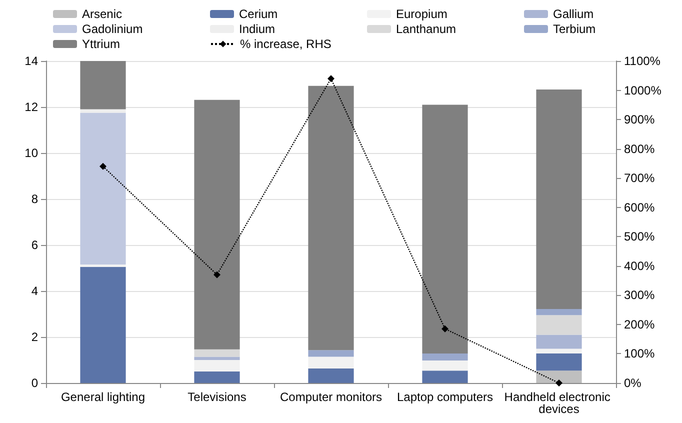 The image size is (682, 423). What do you see at coordinates (103, 397) in the screenshot?
I see `x-tick-label: General lighting` at bounding box center [103, 397].